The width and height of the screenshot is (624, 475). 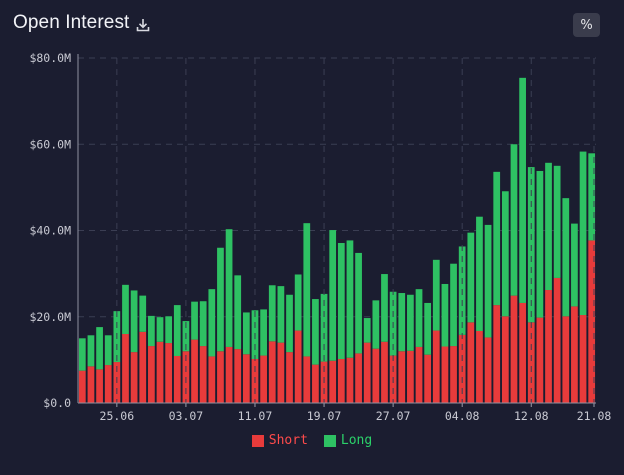 What do you see at coordinates (255, 416) in the screenshot?
I see `x-tick-label: 11.07` at bounding box center [255, 416].